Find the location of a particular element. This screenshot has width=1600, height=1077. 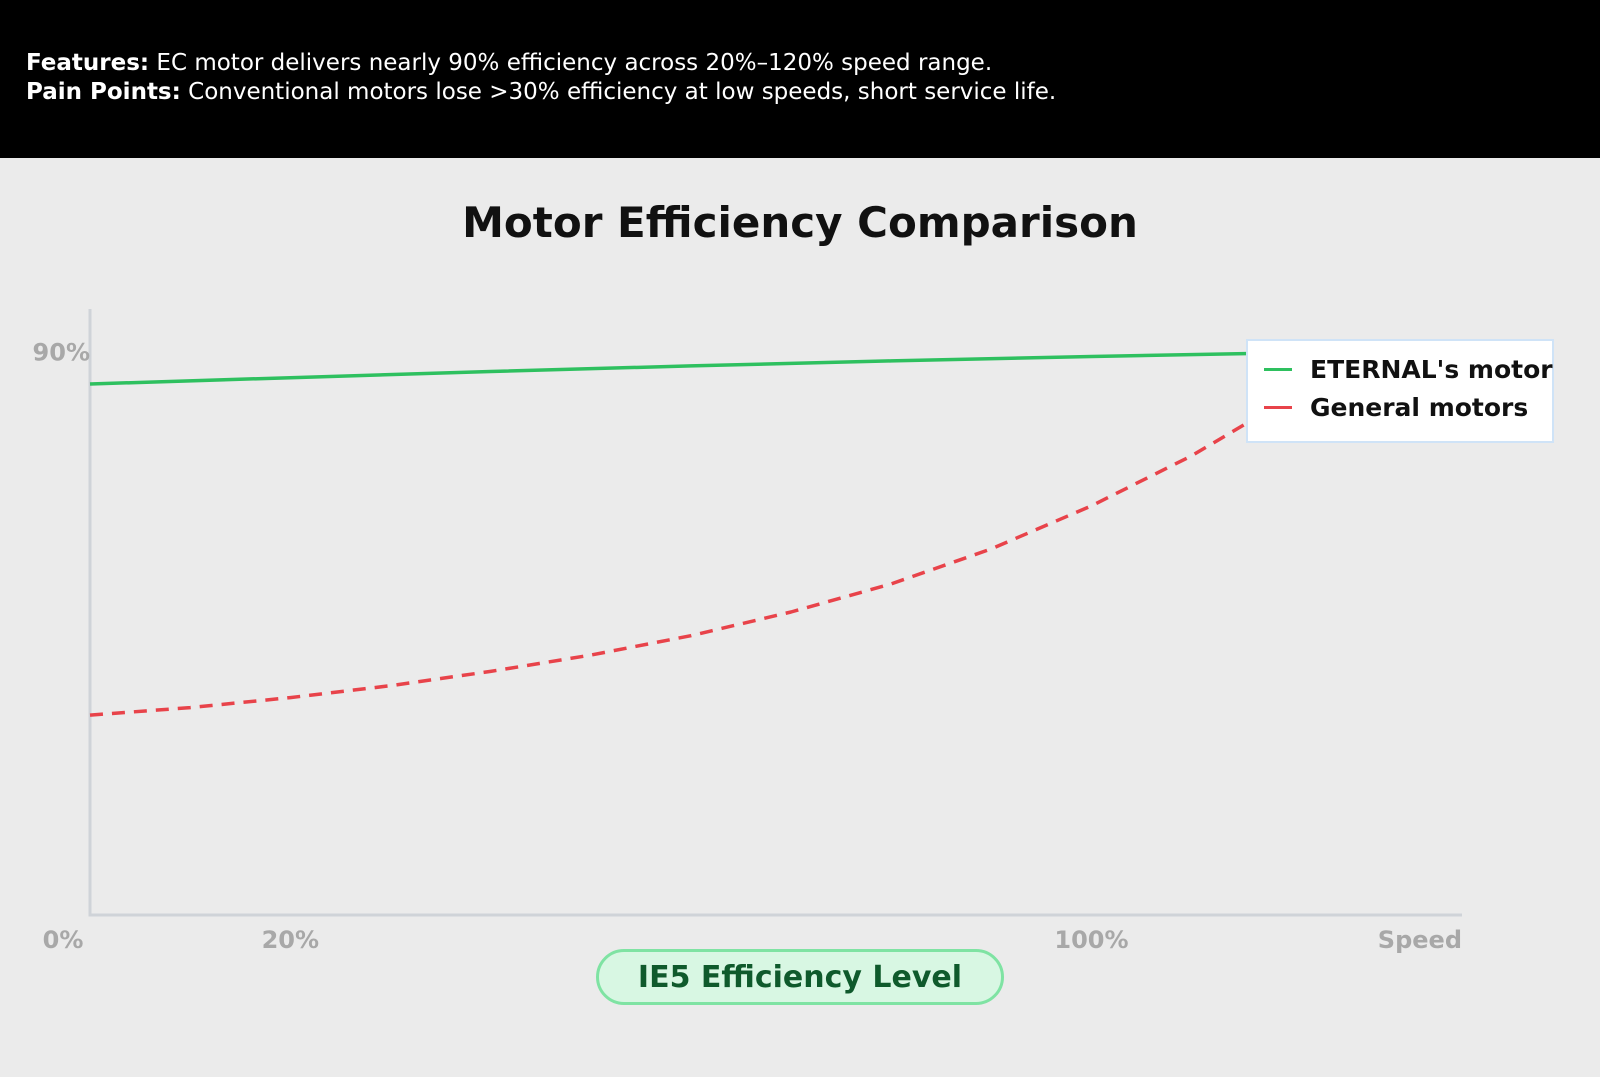

legend-item-general: General motors is located at coordinates (1396, 407).